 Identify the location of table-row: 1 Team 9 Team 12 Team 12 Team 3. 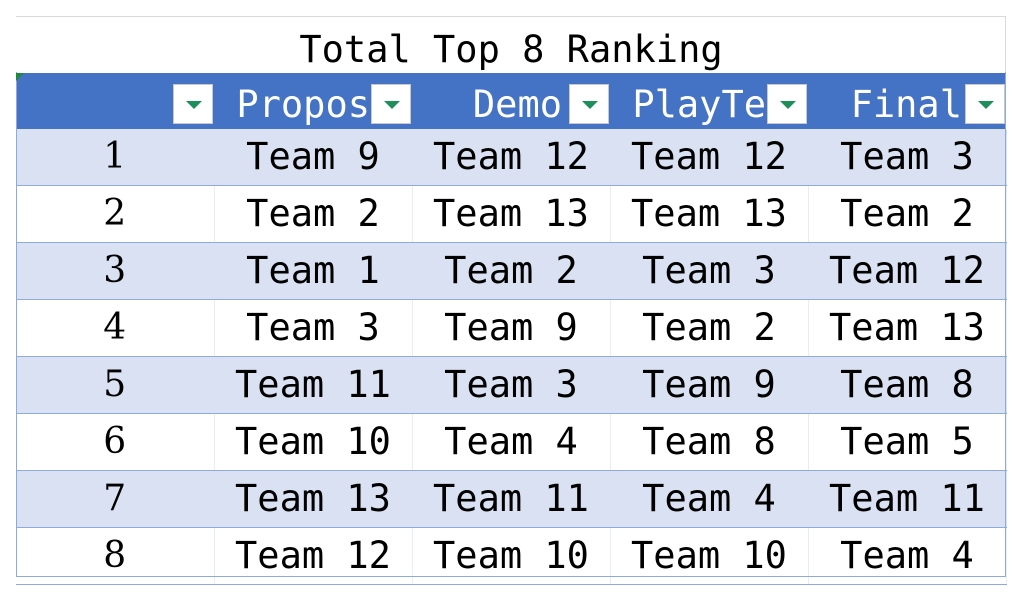
(511, 157).